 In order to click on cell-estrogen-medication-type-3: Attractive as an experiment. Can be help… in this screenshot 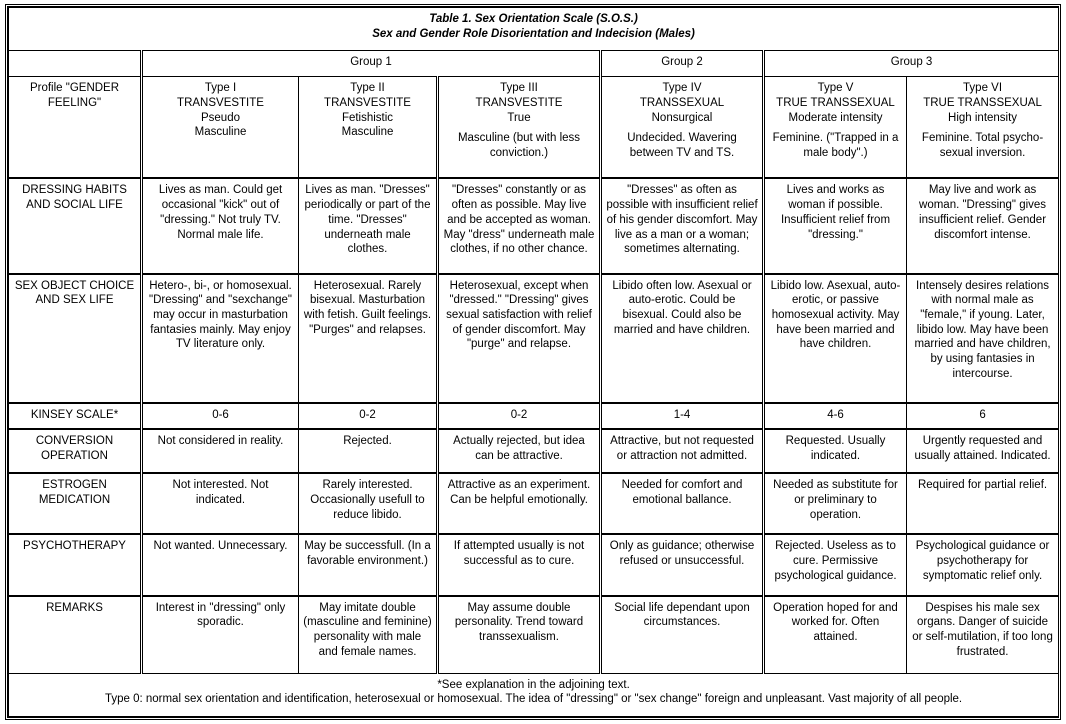, I will do `click(518, 503)`.